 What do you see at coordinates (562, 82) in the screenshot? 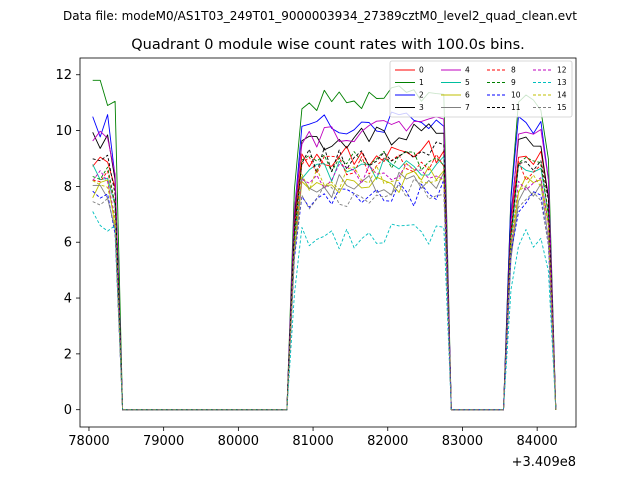
I see `legend-label-13: 13` at bounding box center [562, 82].